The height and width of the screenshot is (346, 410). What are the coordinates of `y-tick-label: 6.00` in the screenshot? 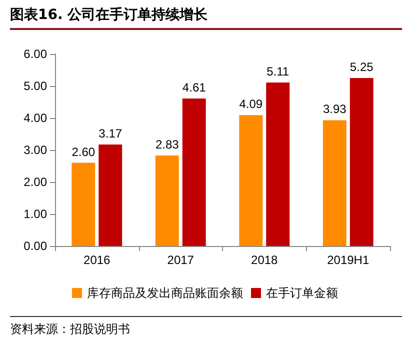 It's located at (36, 54).